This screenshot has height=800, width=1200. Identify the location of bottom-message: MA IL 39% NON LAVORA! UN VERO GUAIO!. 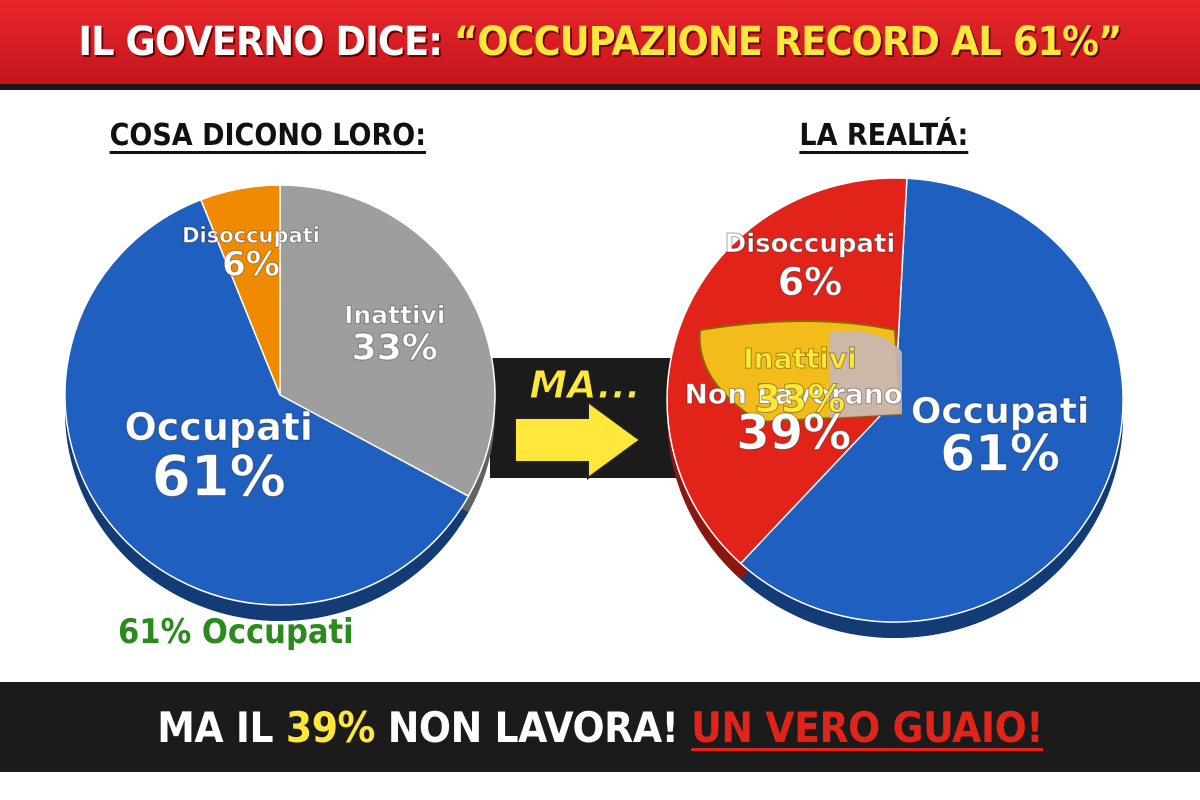
(600, 727).